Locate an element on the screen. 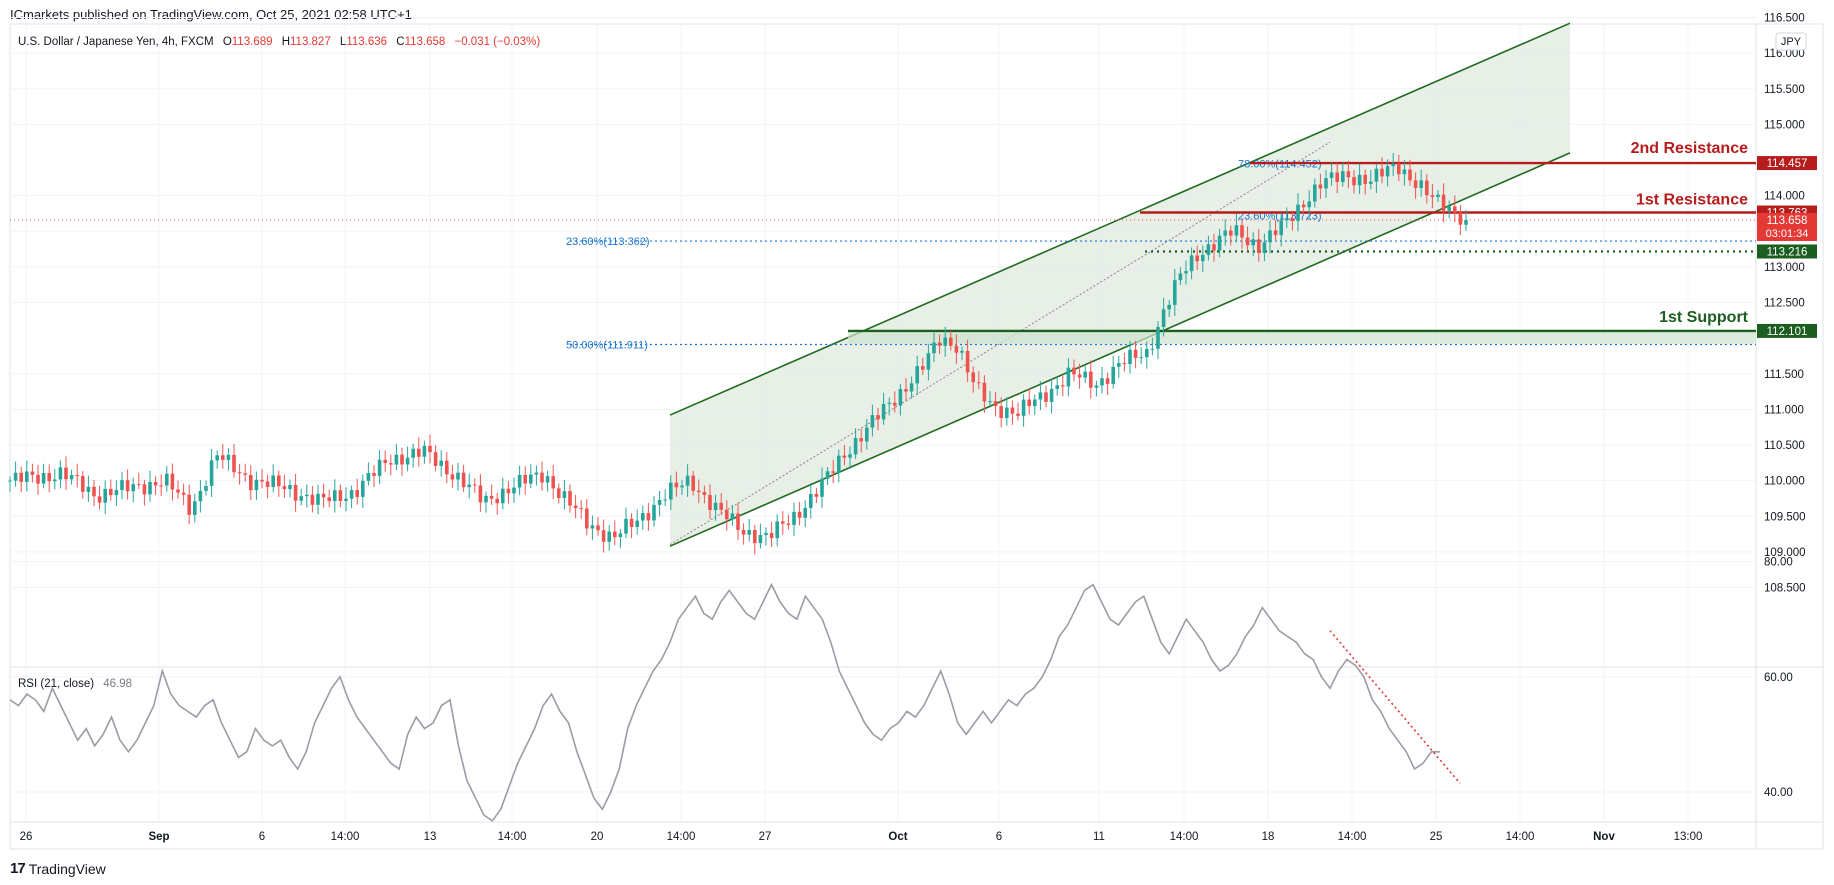 The width and height of the screenshot is (1834, 885). current-price-badge is located at coordinates (1787, 226).